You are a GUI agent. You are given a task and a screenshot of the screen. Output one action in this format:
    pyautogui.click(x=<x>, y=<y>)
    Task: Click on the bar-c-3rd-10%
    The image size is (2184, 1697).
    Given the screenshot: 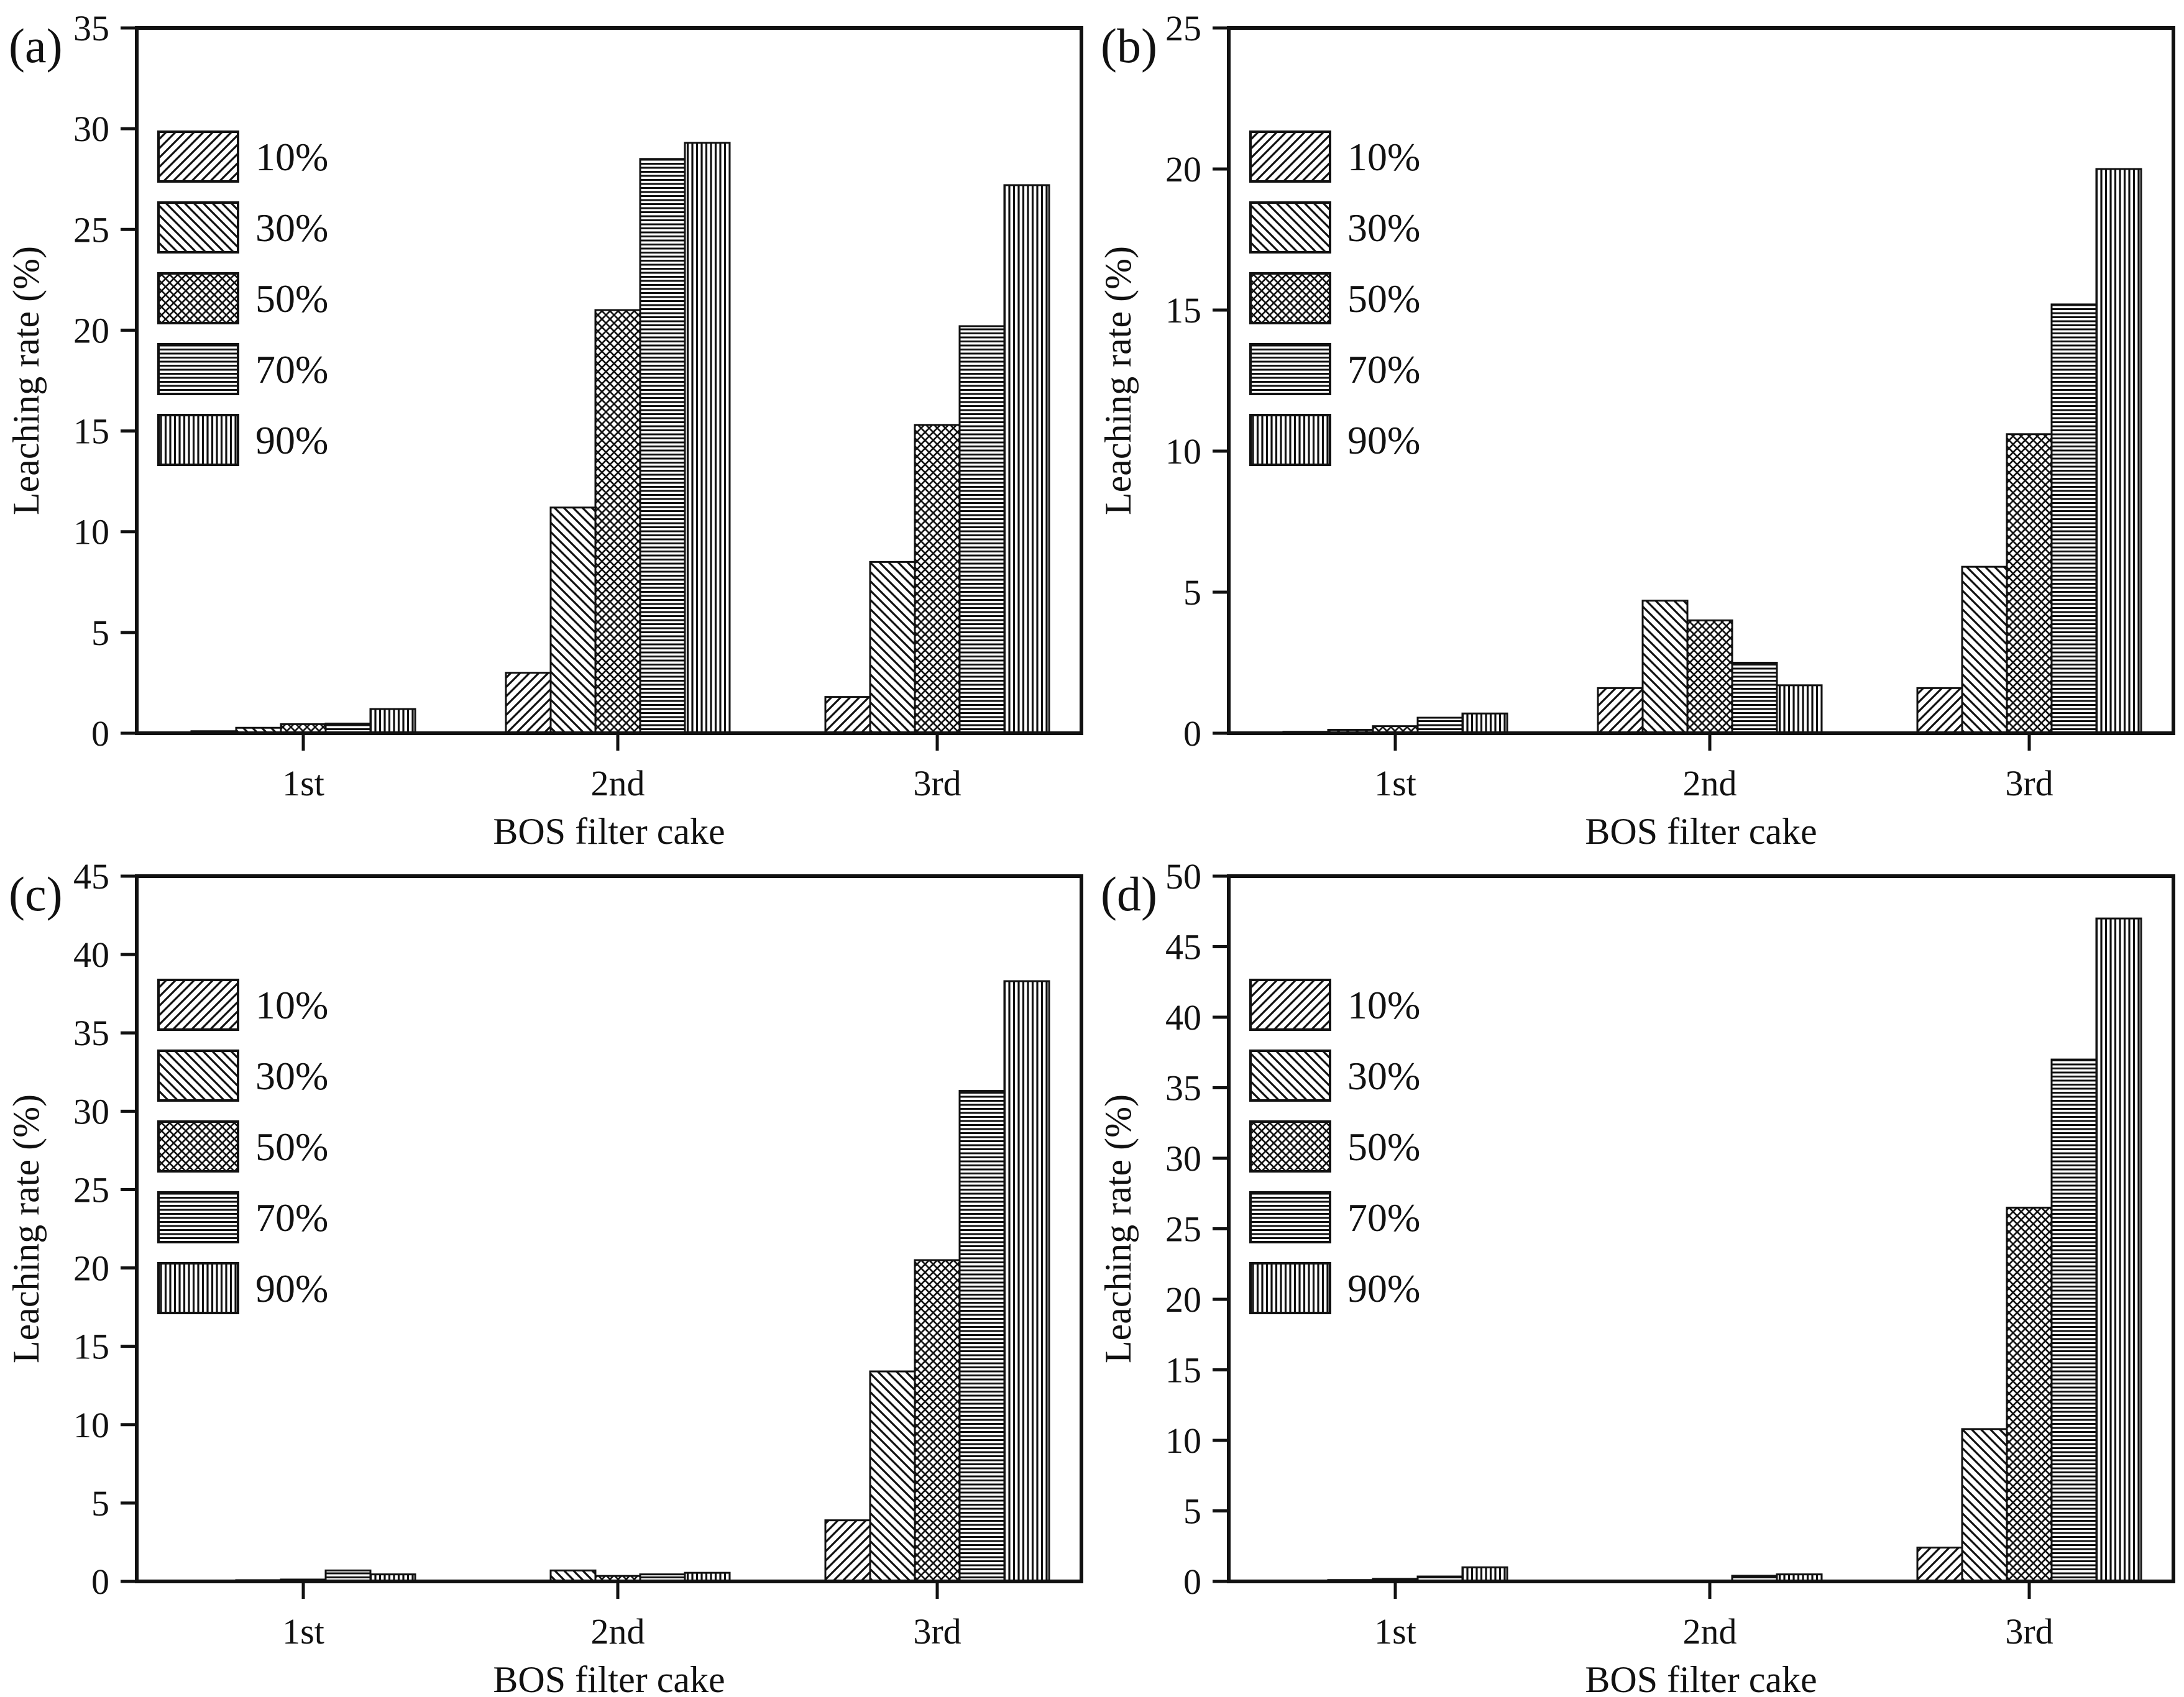 What is the action you would take?
    pyautogui.click(x=847, y=1551)
    